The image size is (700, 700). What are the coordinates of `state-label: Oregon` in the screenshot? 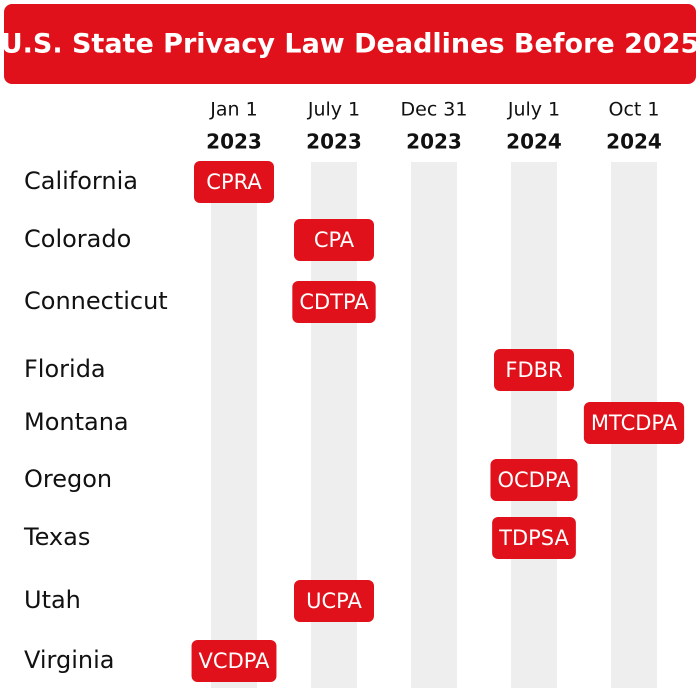 It's located at (68, 479).